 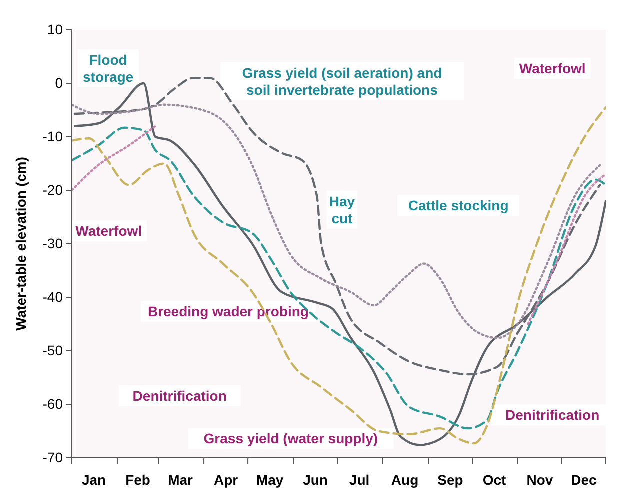 I want to click on x-tick-label: Oct, so click(x=494, y=480).